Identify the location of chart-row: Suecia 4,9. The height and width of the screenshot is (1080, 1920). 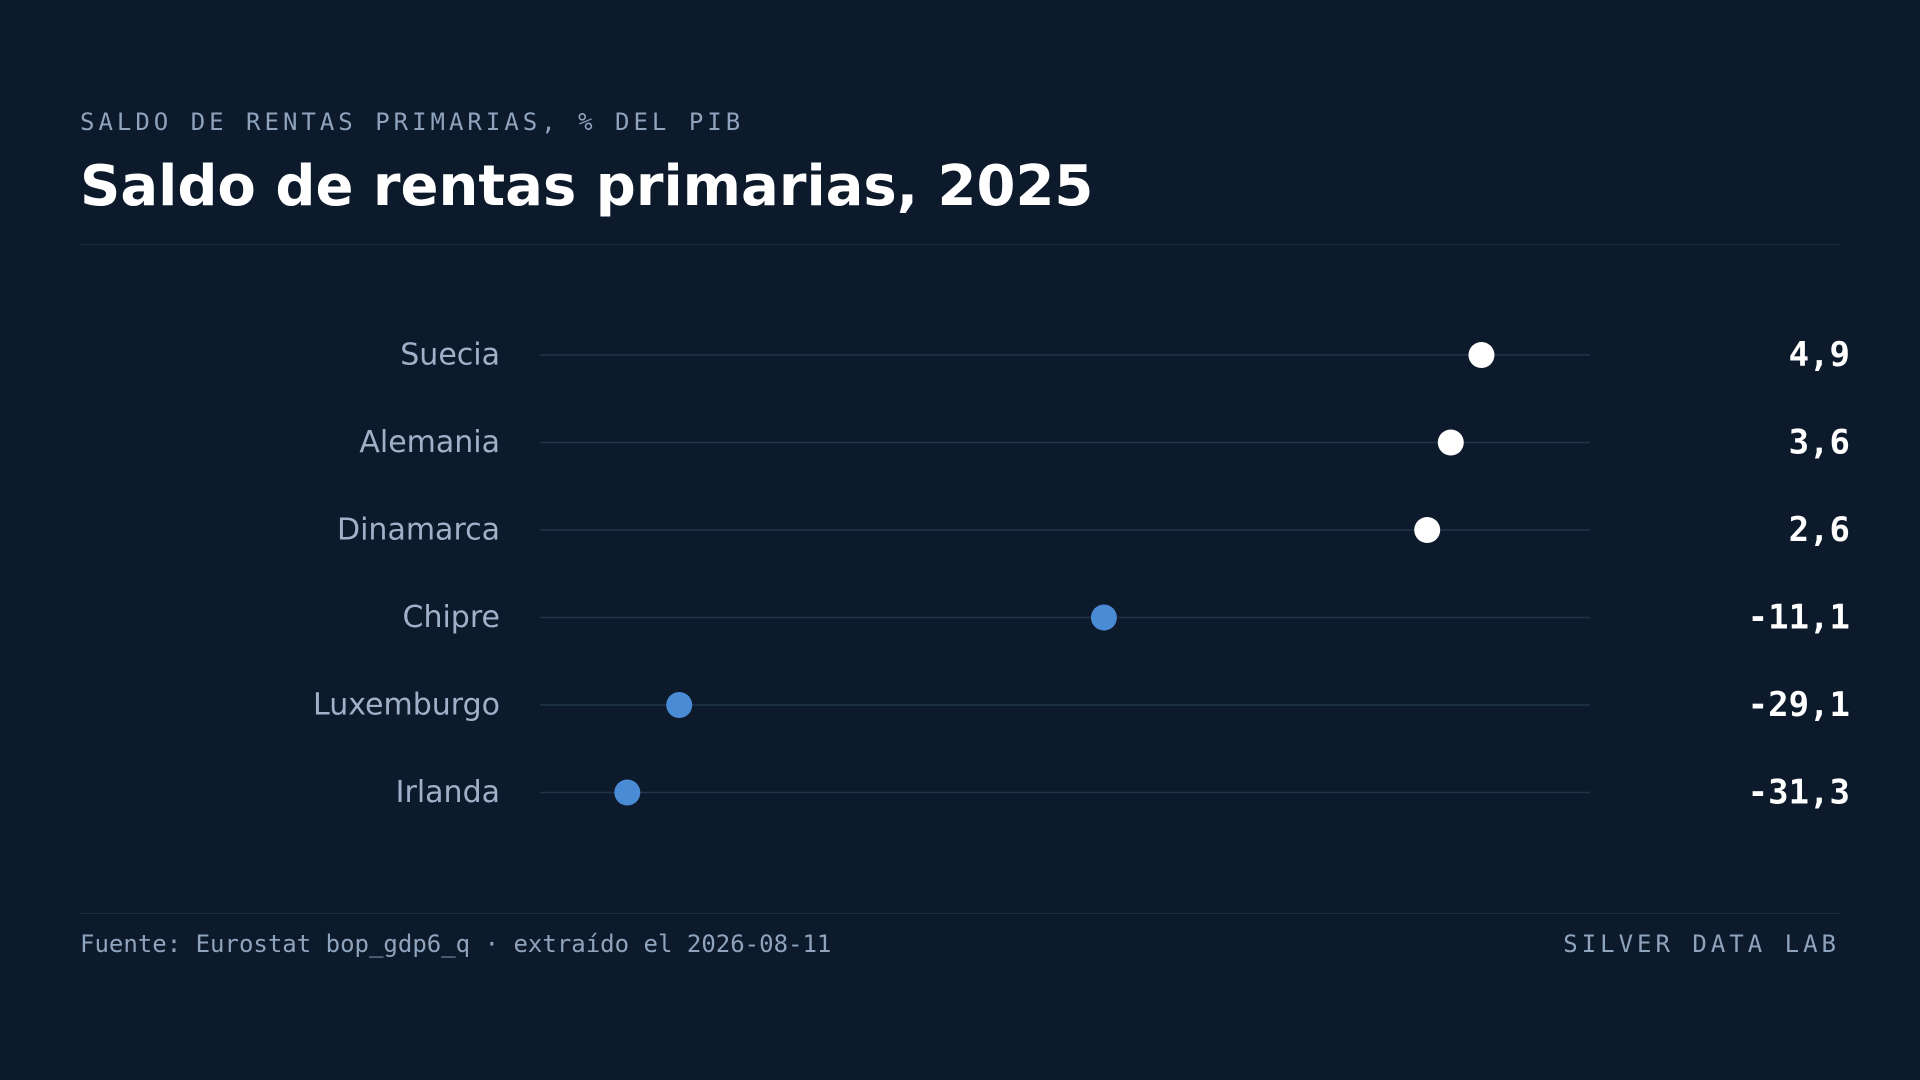
(1125, 355).